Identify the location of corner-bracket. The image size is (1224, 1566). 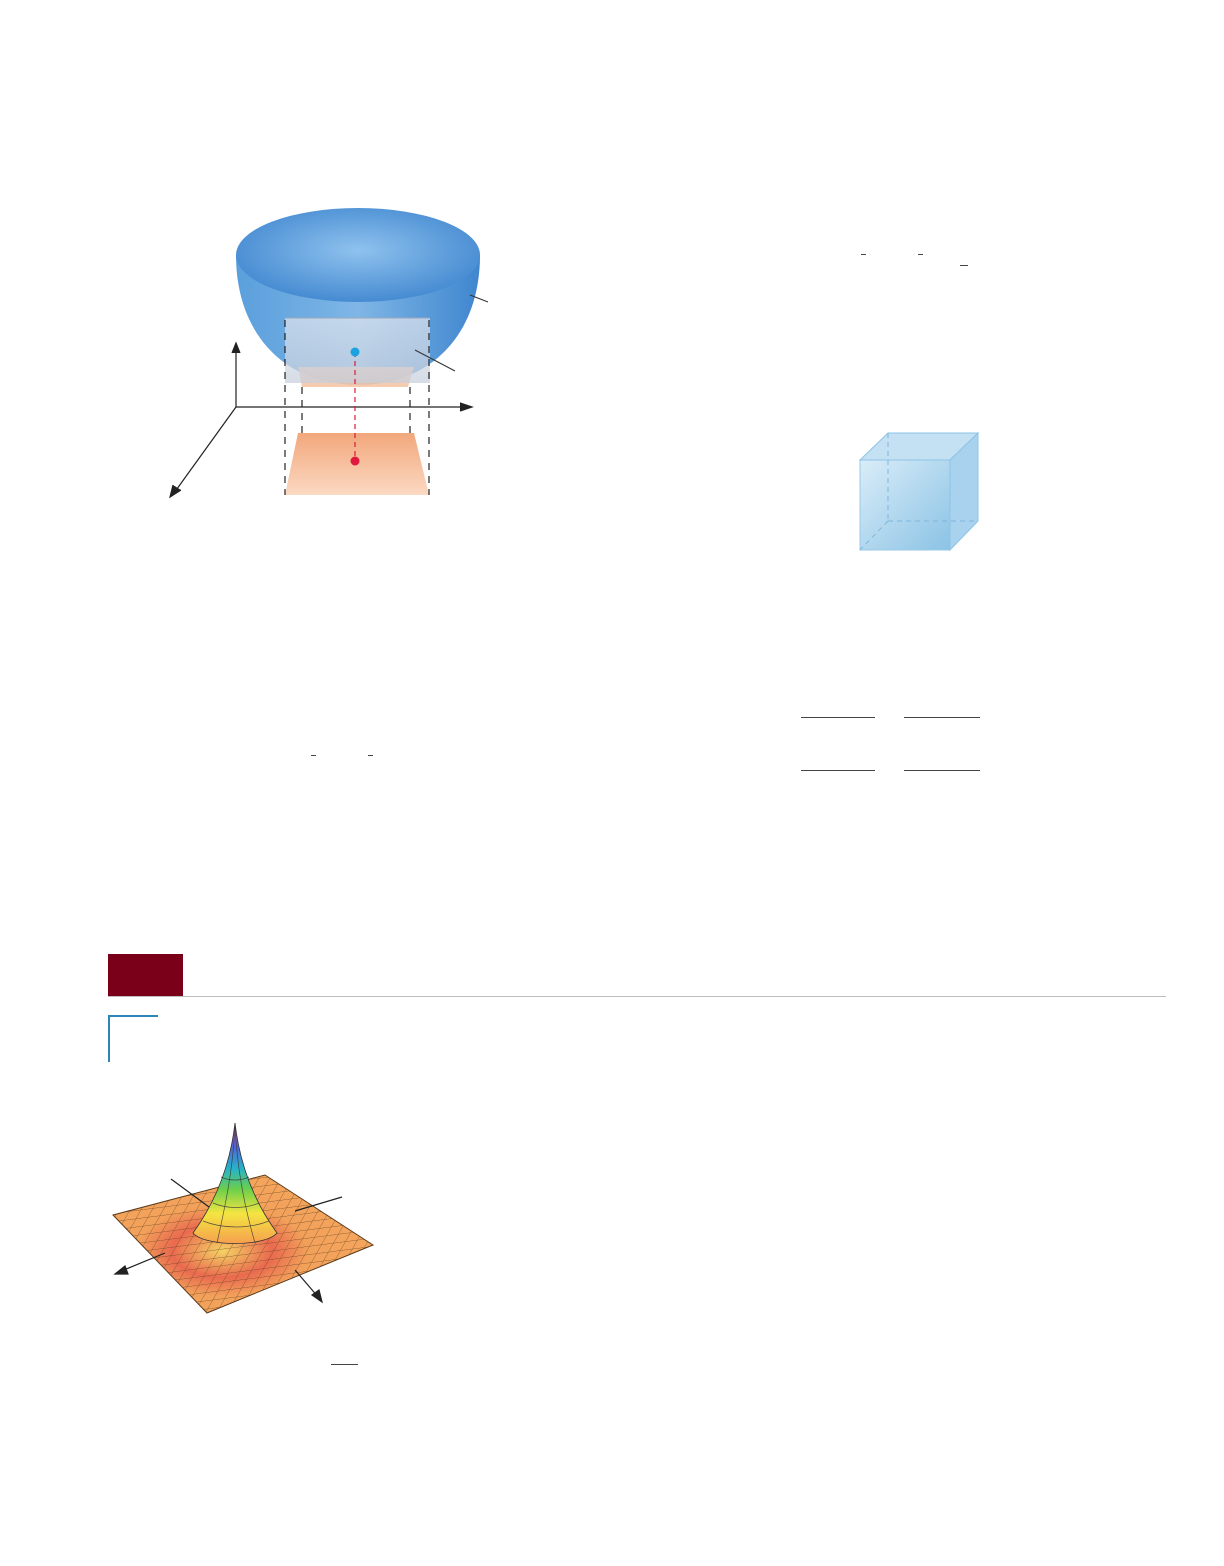
(133, 1038).